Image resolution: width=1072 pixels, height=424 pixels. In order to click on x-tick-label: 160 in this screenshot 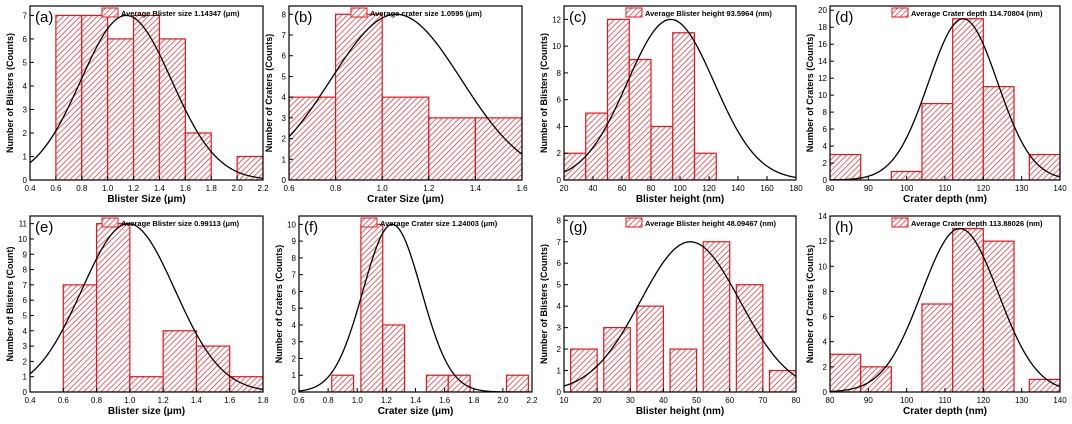, I will do `click(767, 188)`.